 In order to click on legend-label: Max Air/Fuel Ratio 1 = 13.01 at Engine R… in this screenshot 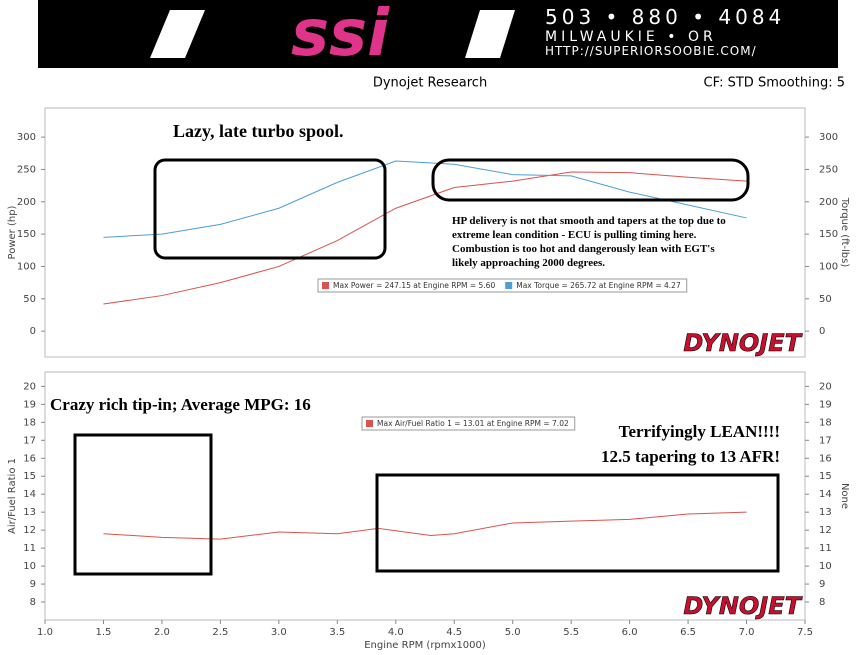, I will do `click(473, 423)`.